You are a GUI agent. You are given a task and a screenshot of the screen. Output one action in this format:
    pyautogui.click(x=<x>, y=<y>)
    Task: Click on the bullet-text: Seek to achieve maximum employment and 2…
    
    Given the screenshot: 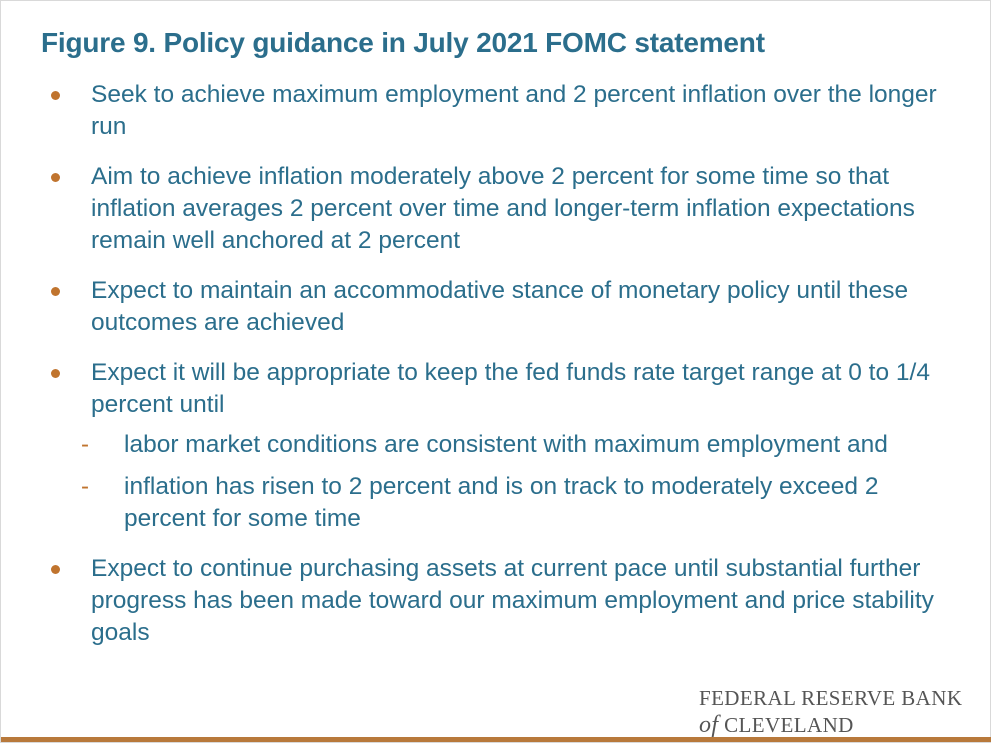 What is the action you would take?
    pyautogui.click(x=514, y=110)
    